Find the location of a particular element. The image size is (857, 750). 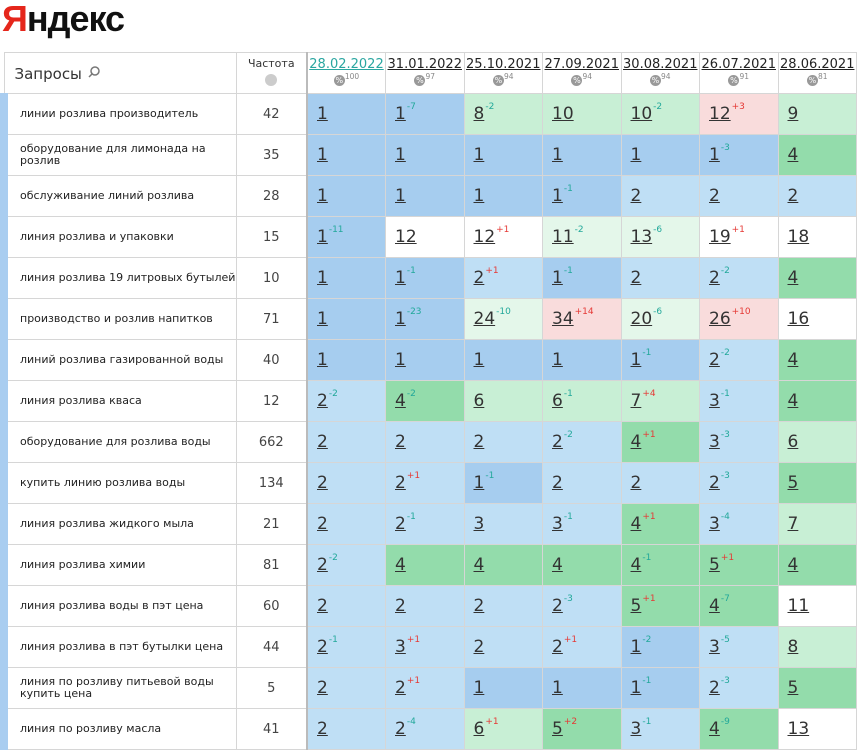

search-icon is located at coordinates (94, 72).